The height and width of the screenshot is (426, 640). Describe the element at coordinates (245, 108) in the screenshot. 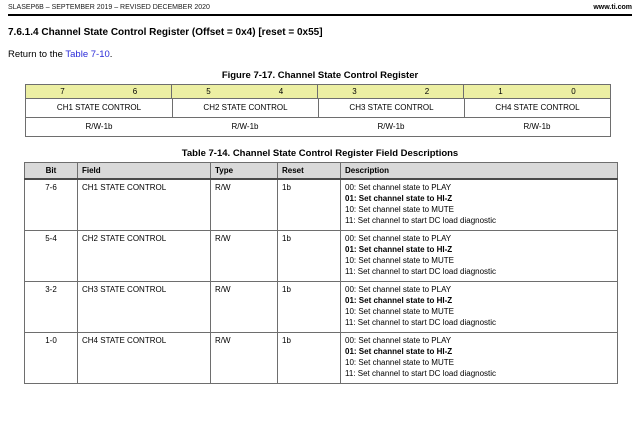

I see `register-field-name: CH2 STATE CONTROL` at that location.